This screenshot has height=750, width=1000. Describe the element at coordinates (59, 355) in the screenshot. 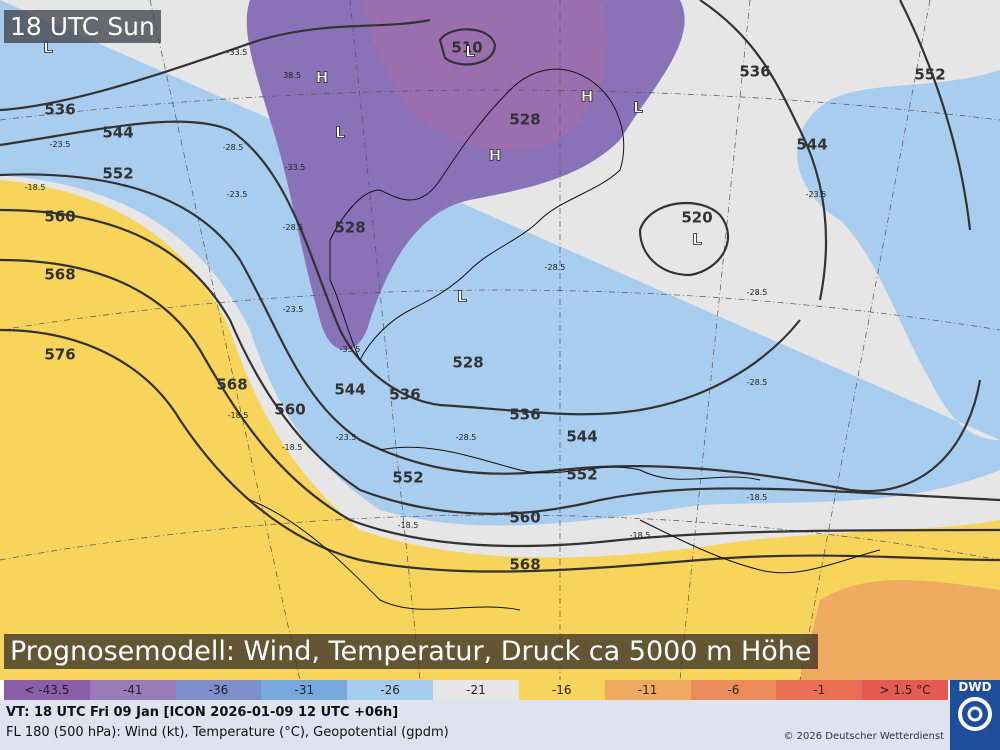

I see `contour-label: 576` at that location.